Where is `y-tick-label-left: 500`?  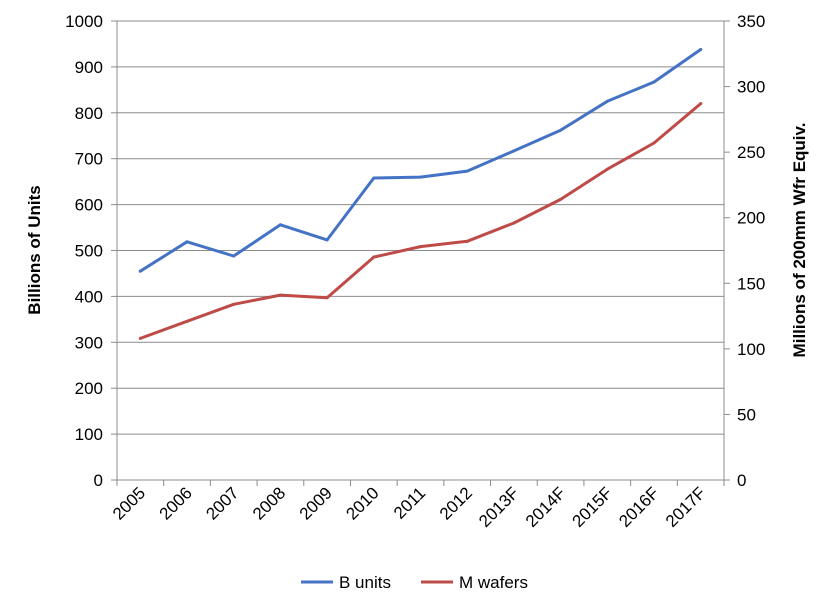 y-tick-label-left: 500 is located at coordinates (89, 251).